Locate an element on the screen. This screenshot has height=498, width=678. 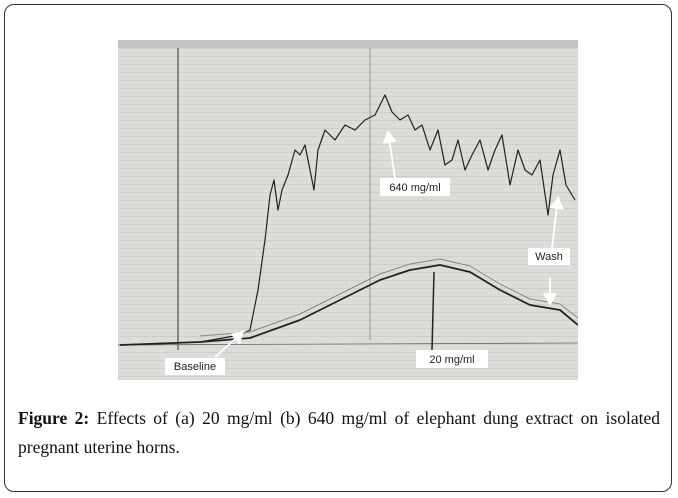
caption-label: Figure 2: is located at coordinates (54, 418).